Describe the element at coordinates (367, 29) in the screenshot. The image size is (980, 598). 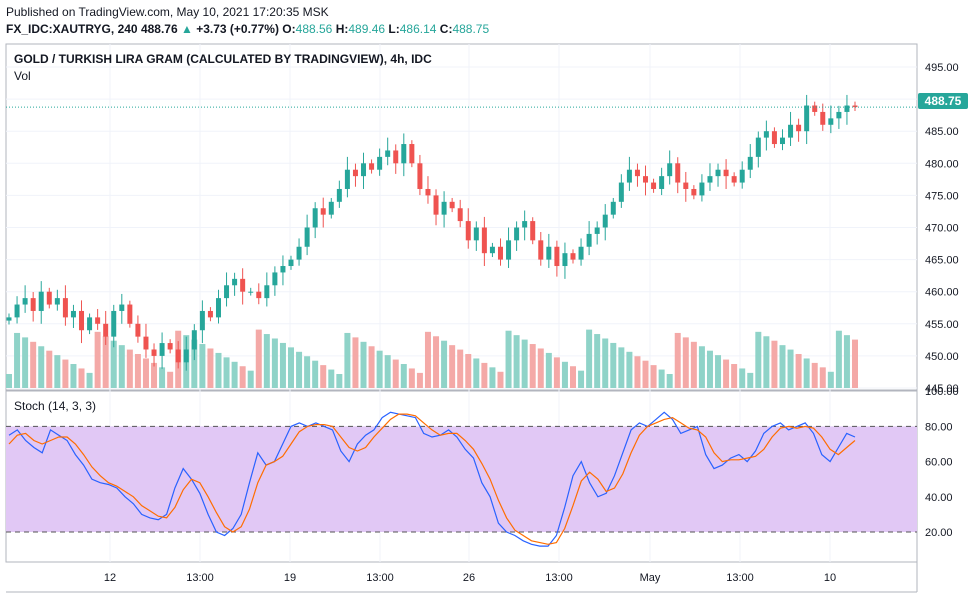
I see `high-value: 489.46` at that location.